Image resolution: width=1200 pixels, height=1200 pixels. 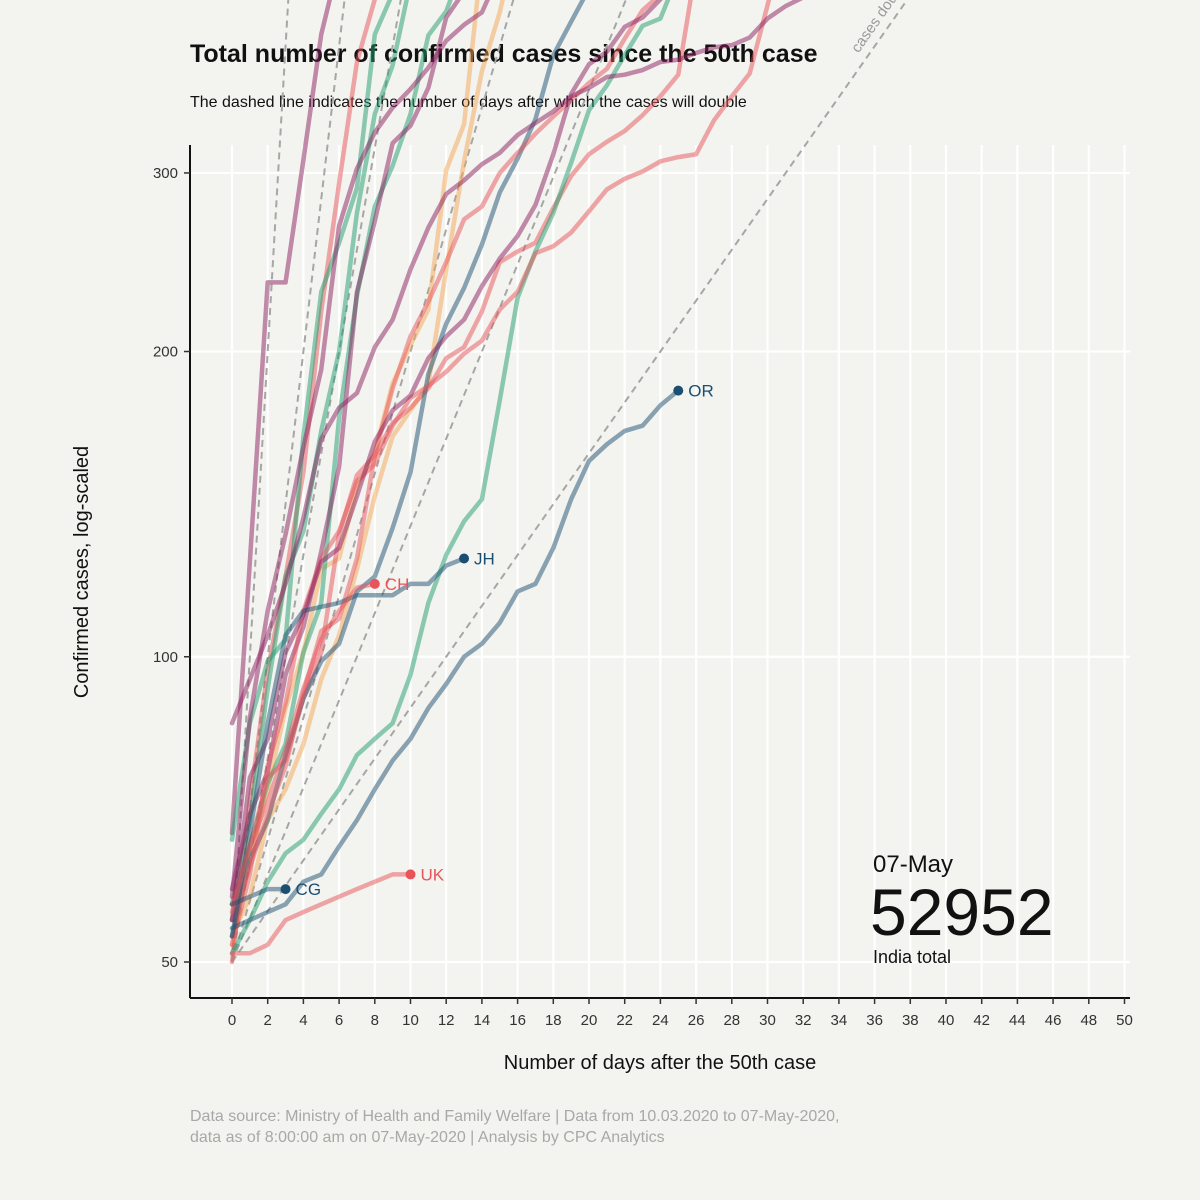 I want to click on y-tick-label: 300, so click(x=165, y=173).